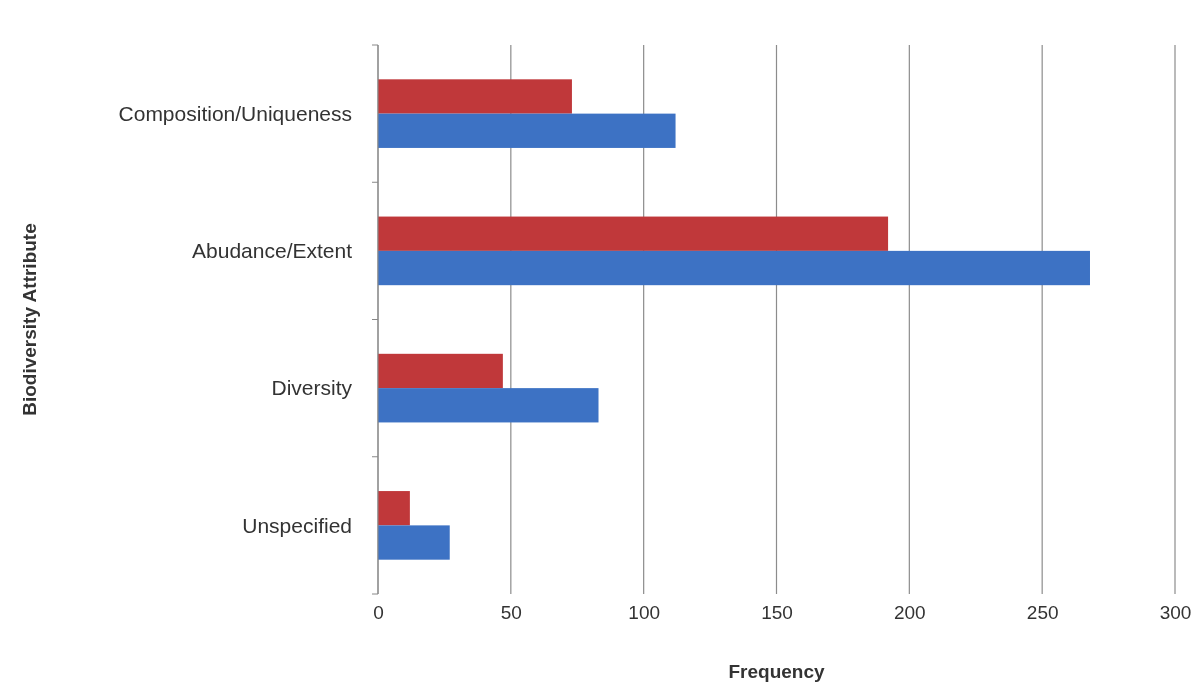 The image size is (1201, 692). What do you see at coordinates (272, 251) in the screenshot?
I see `y-tick-label: Abudance/Extent` at bounding box center [272, 251].